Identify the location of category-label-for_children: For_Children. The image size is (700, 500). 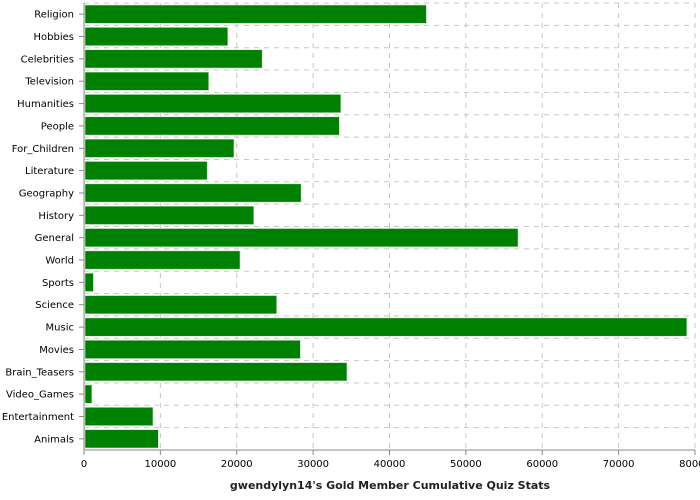
(43, 149).